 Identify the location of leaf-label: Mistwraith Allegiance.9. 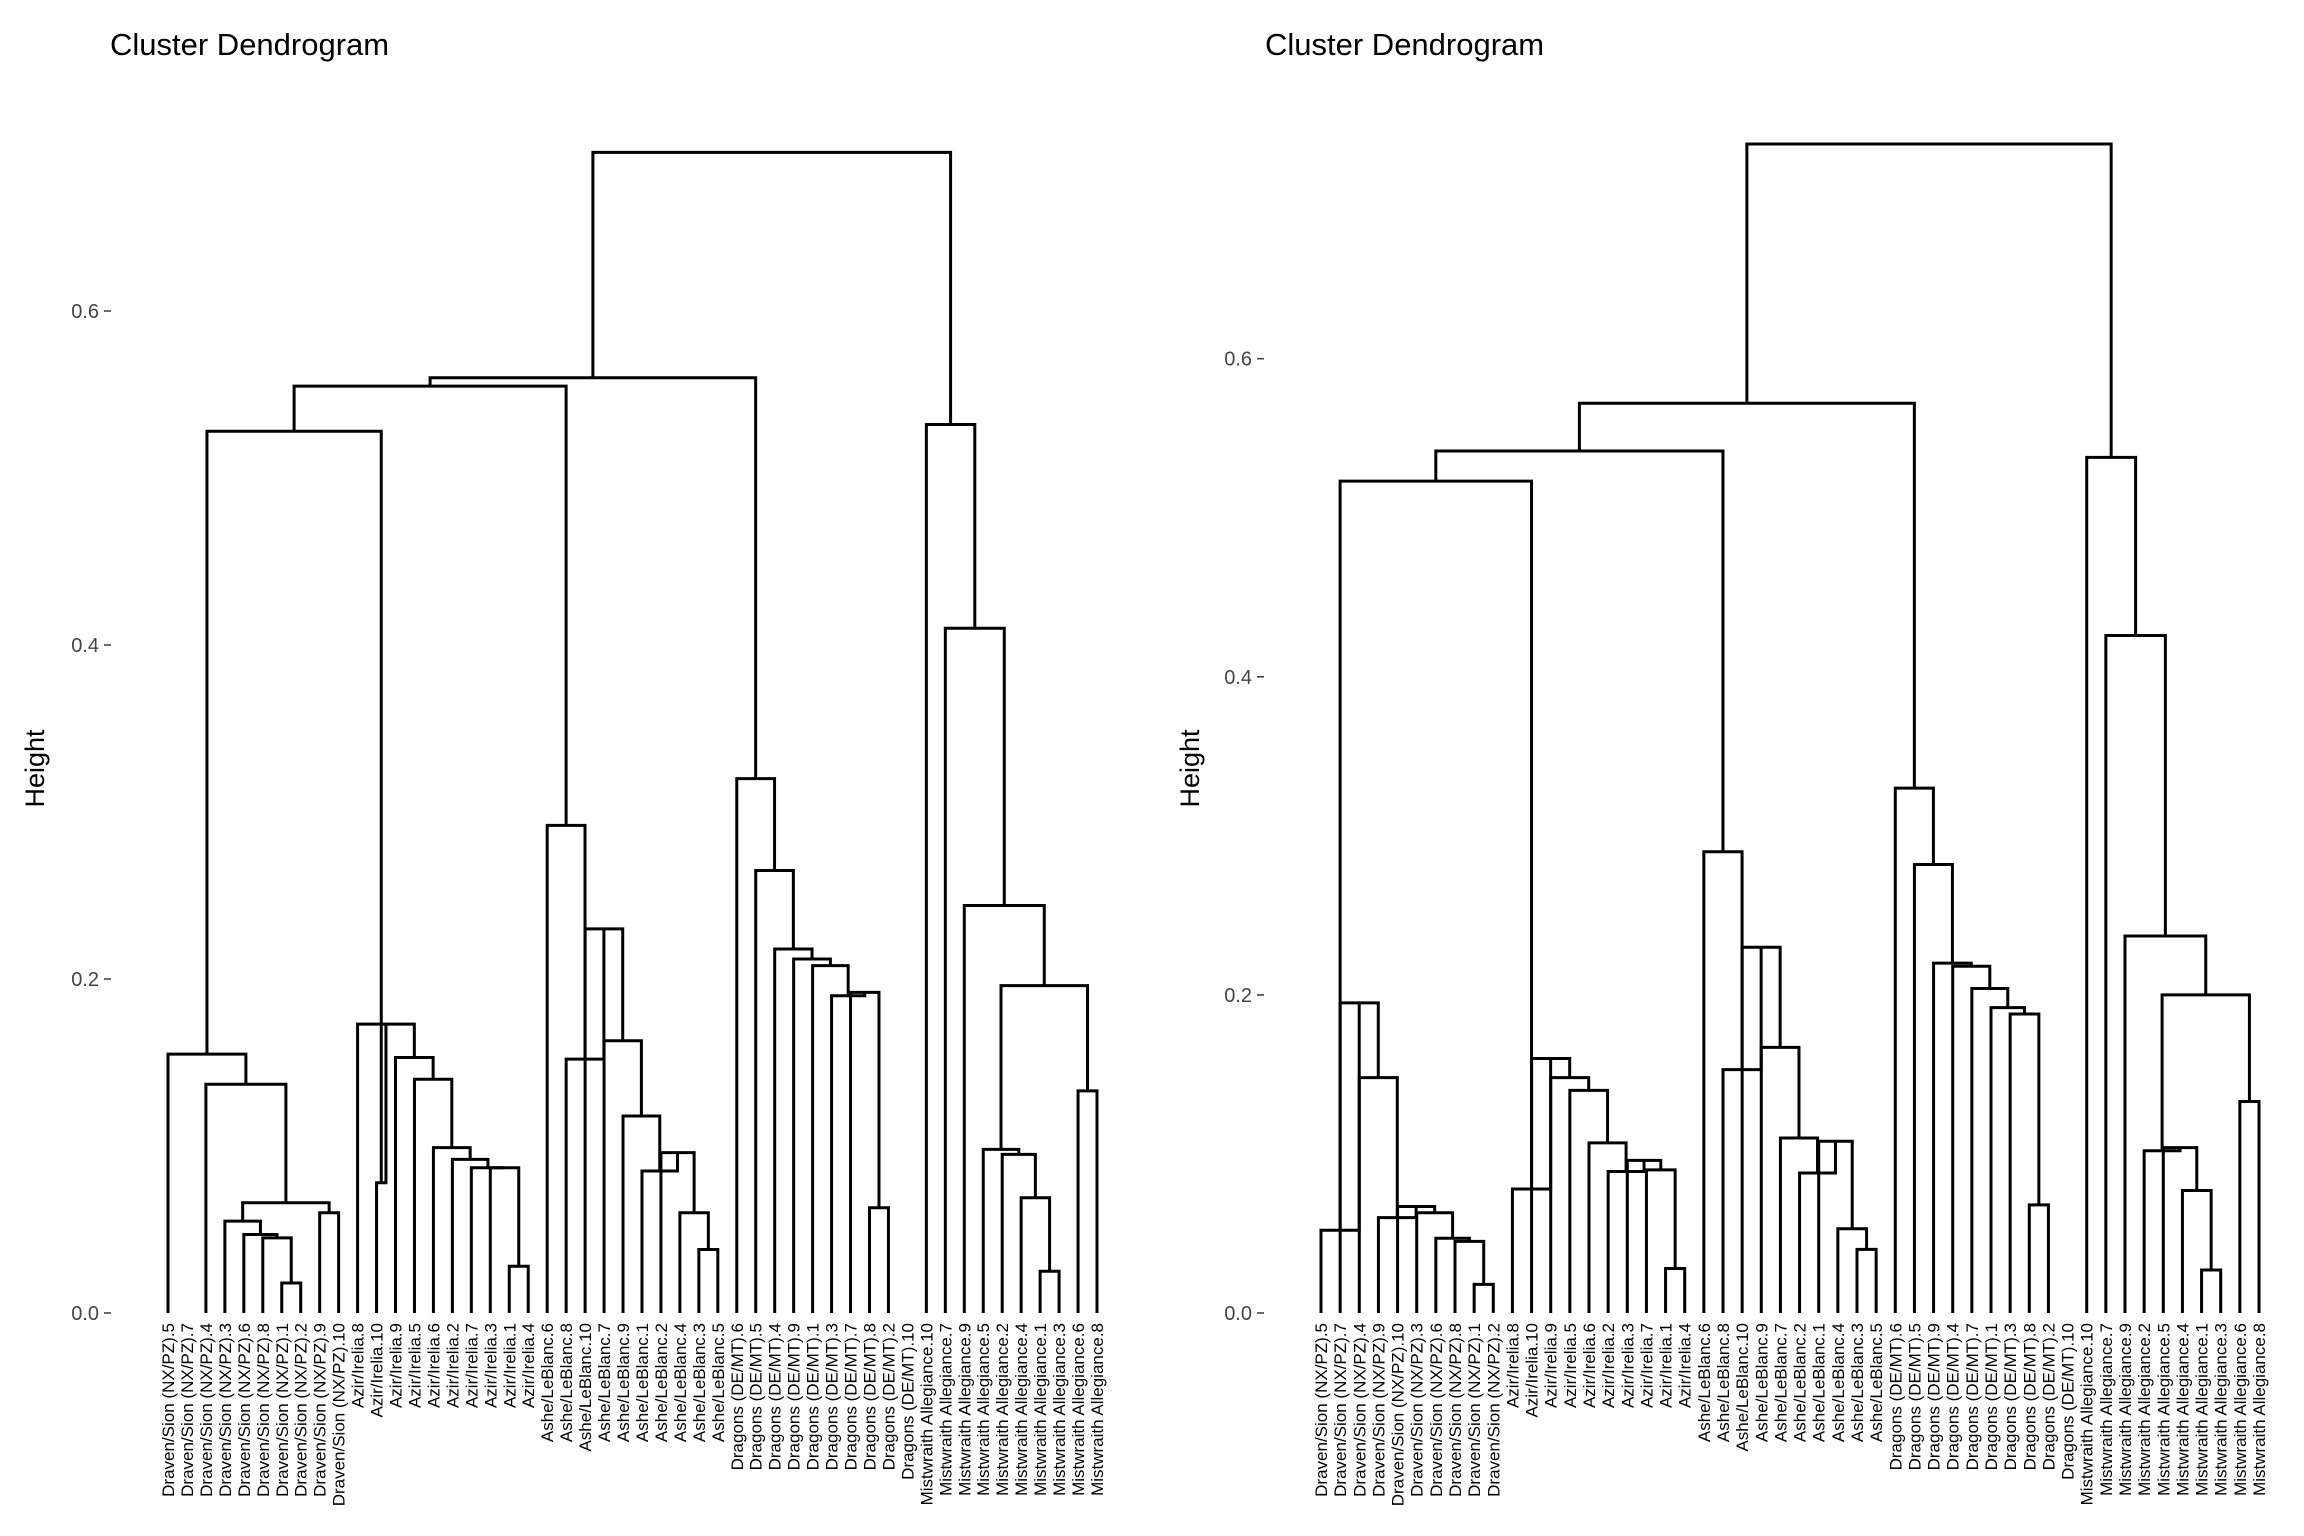
(2125, 1409).